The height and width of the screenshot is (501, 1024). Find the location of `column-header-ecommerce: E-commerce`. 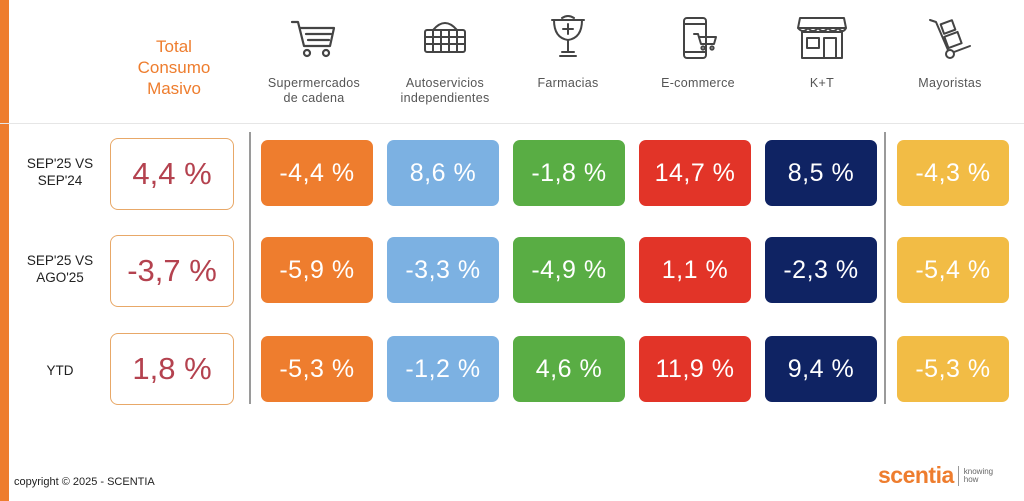

column-header-ecommerce: E-commerce is located at coordinates (698, 52).